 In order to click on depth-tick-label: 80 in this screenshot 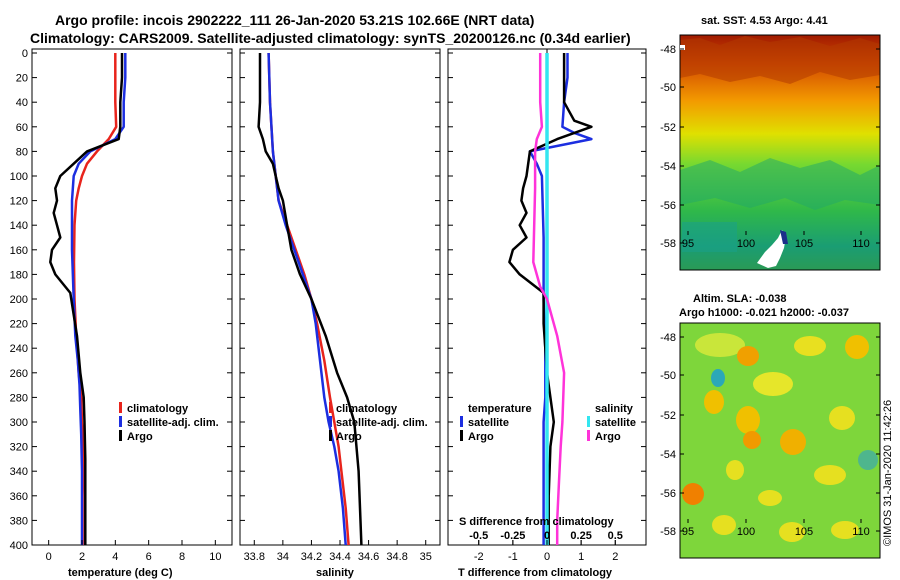, I will do `click(22, 152)`.